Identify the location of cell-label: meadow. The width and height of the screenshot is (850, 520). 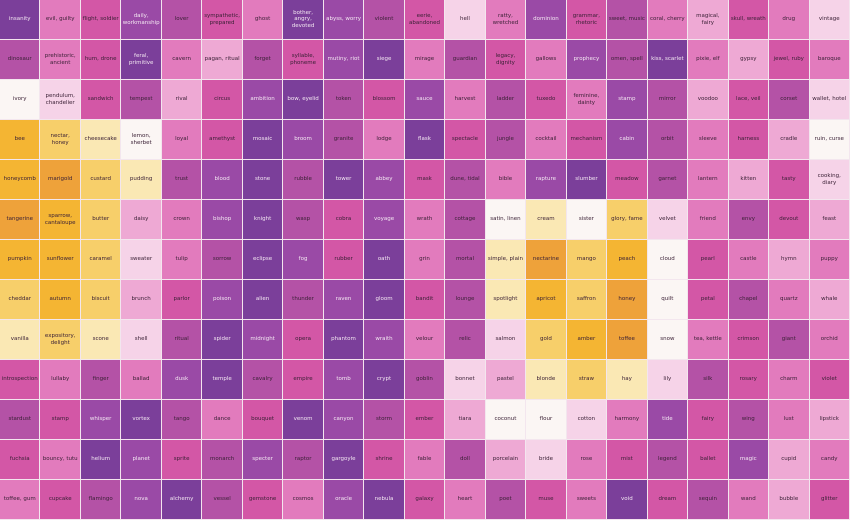
(627, 179).